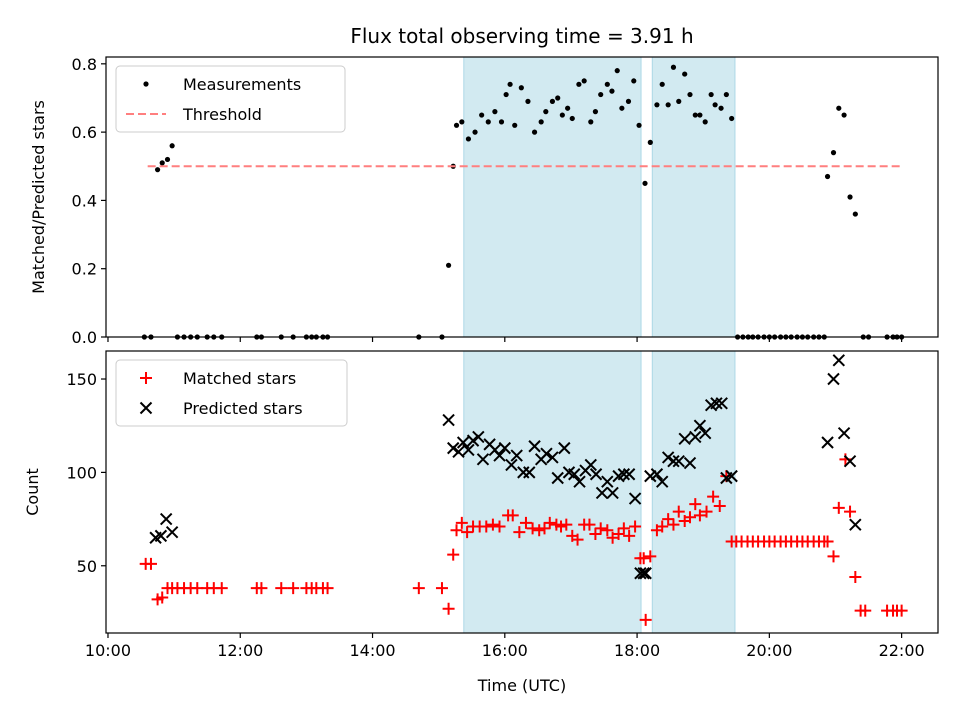  I want to click on legend-label: Threshold, so click(222, 114).